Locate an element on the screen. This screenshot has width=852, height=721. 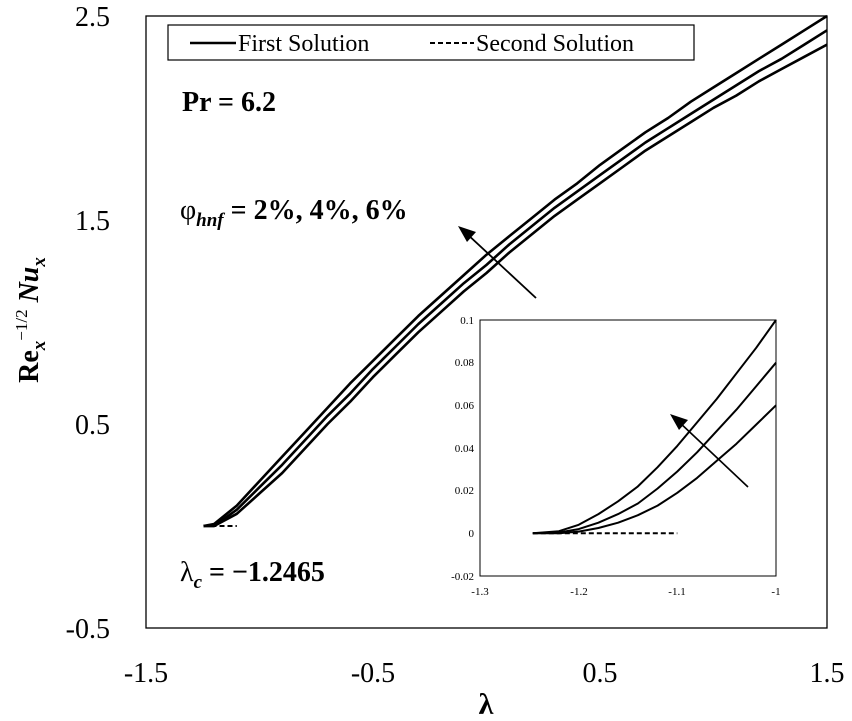
inset-series-group is located at coordinates (654, 427).